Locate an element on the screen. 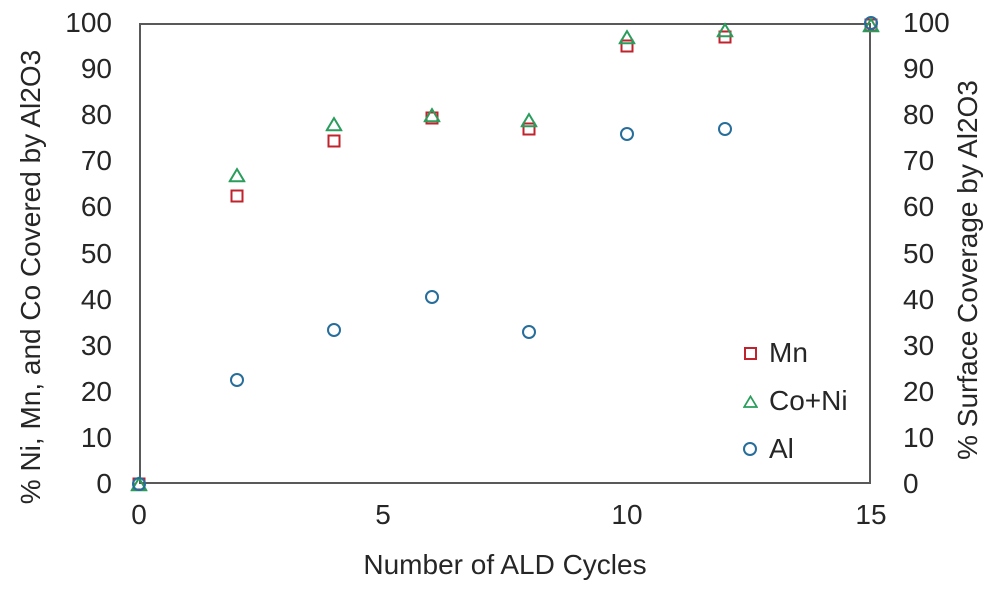  y-tick-label-right: 100 is located at coordinates (926, 22).